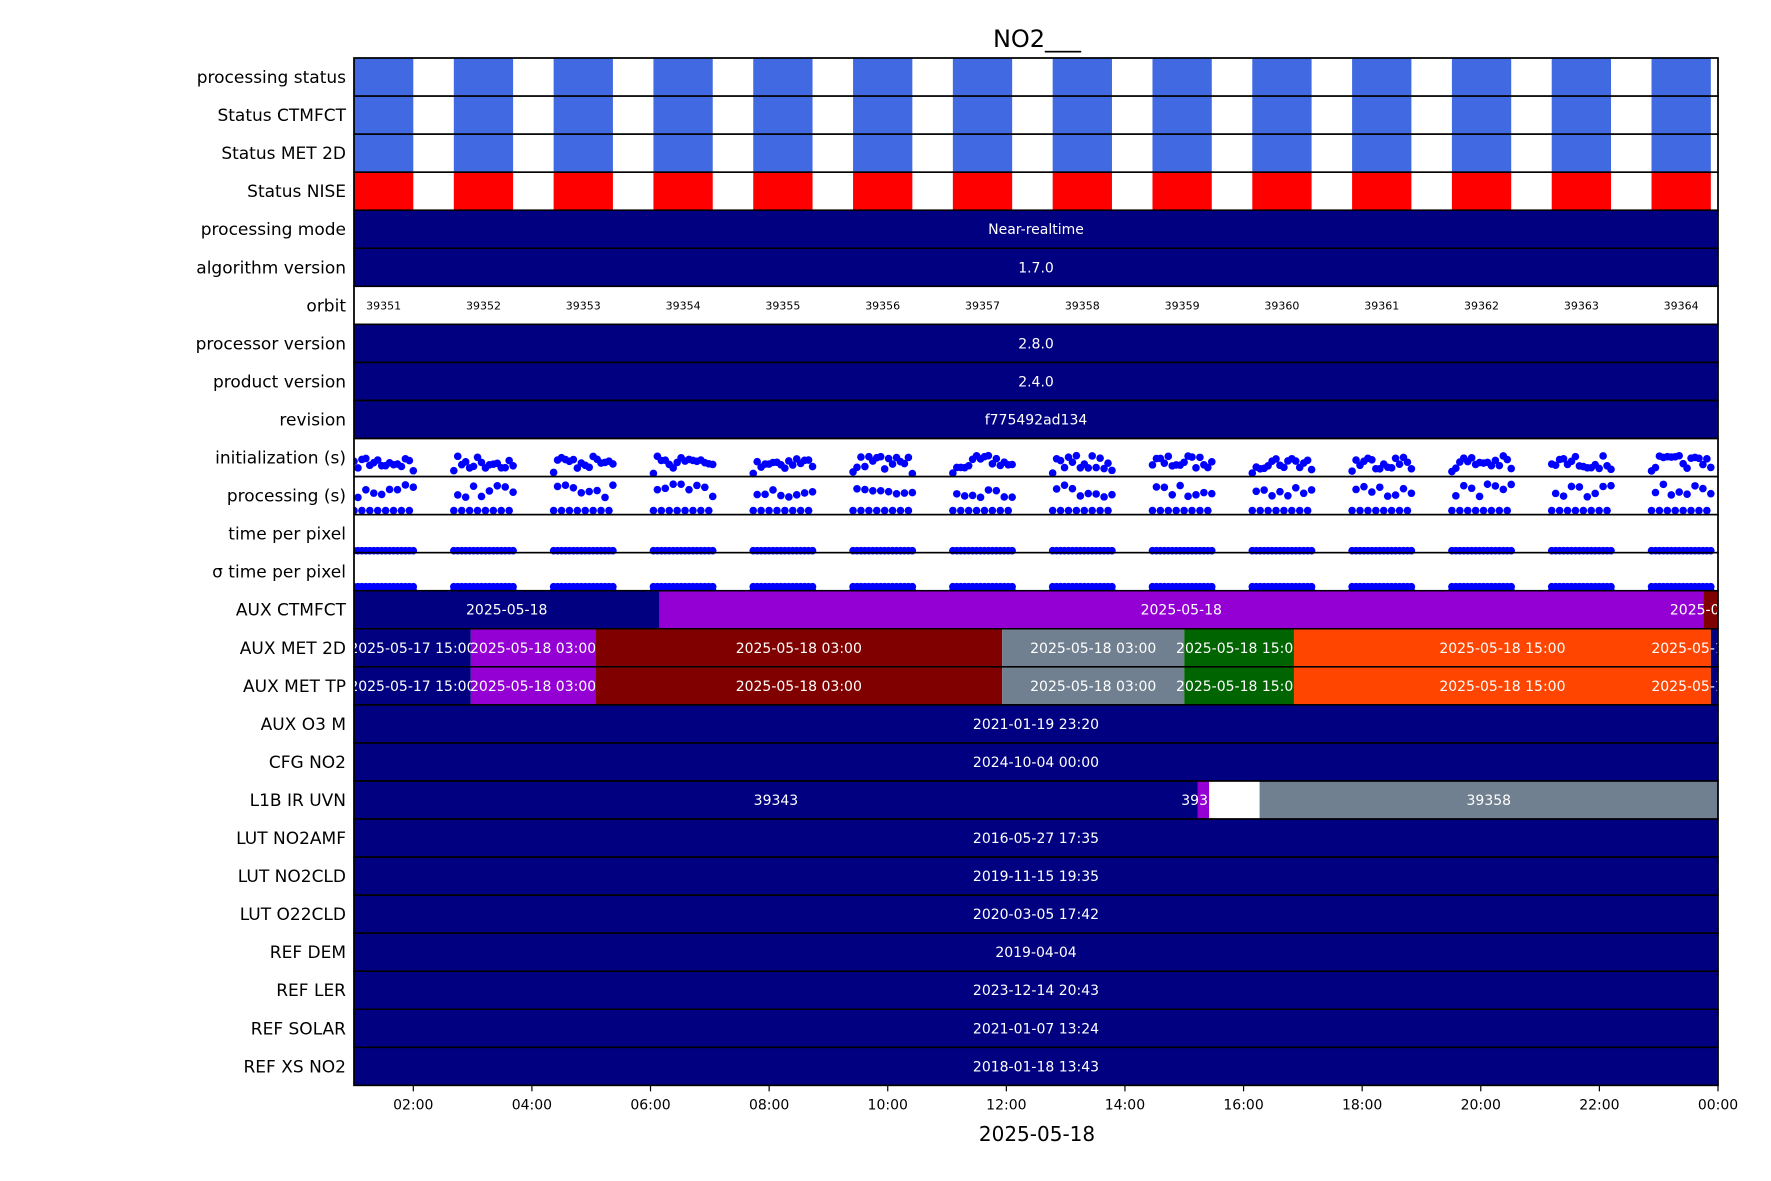 The width and height of the screenshot is (1771, 1181). Describe the element at coordinates (769, 1105) in the screenshot. I see `x-tick-label: 08:00` at that location.